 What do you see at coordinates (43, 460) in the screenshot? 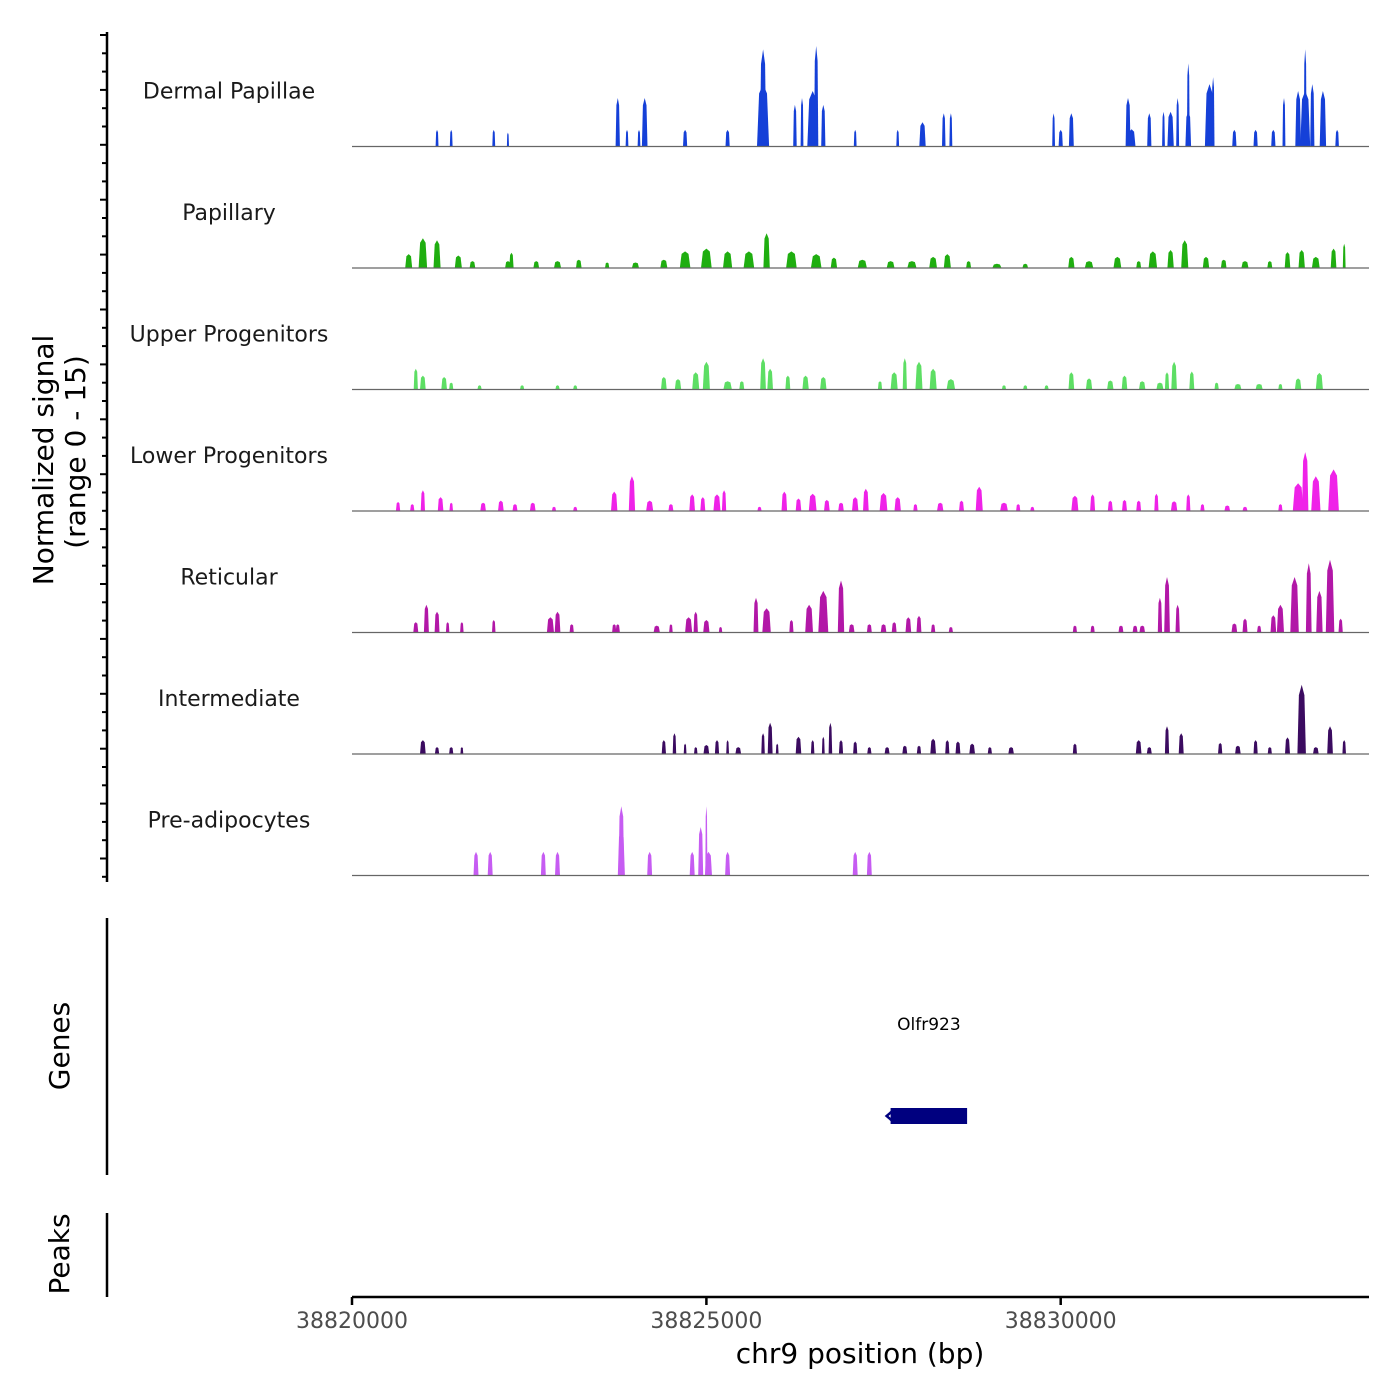
I see `y-axis-title-line1: Normalized signal` at bounding box center [43, 460].